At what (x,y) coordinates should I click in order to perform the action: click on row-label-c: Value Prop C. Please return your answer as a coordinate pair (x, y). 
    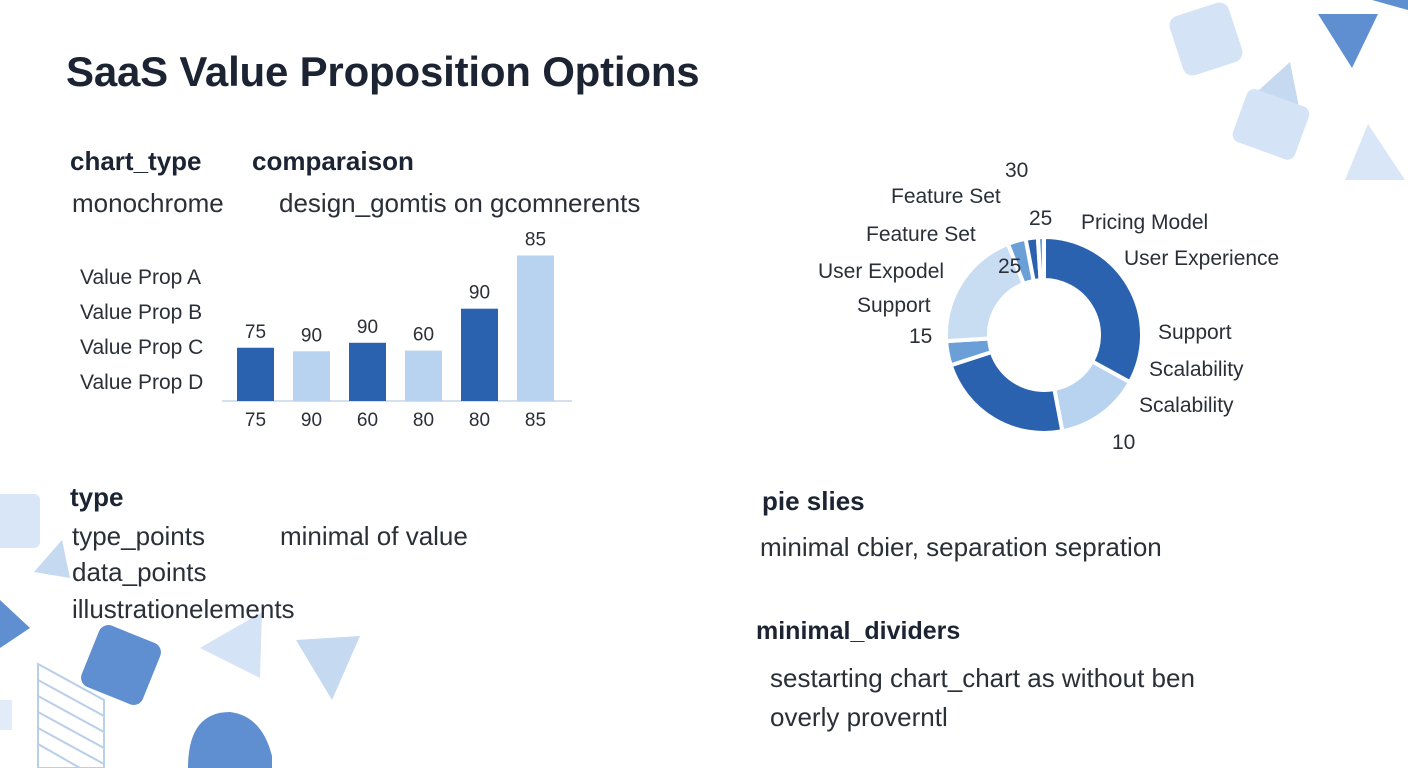
    Looking at the image, I should click on (142, 347).